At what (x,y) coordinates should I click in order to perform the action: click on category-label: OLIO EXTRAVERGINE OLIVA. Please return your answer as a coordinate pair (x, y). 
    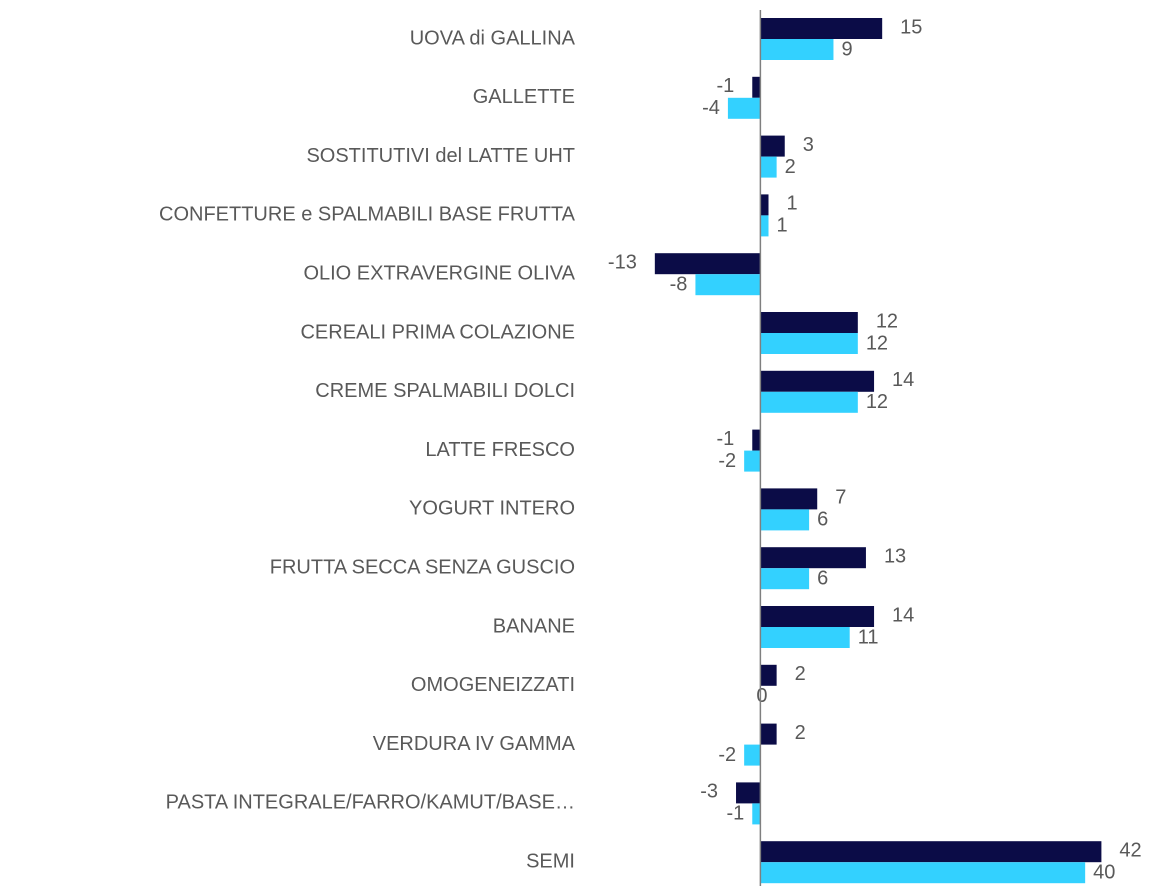
    Looking at the image, I should click on (439, 273).